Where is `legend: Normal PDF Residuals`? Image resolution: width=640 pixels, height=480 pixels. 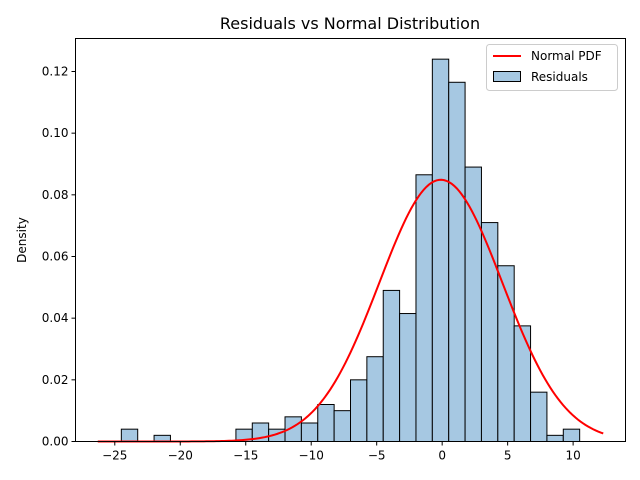
legend: Normal PDF Residuals is located at coordinates (552, 67).